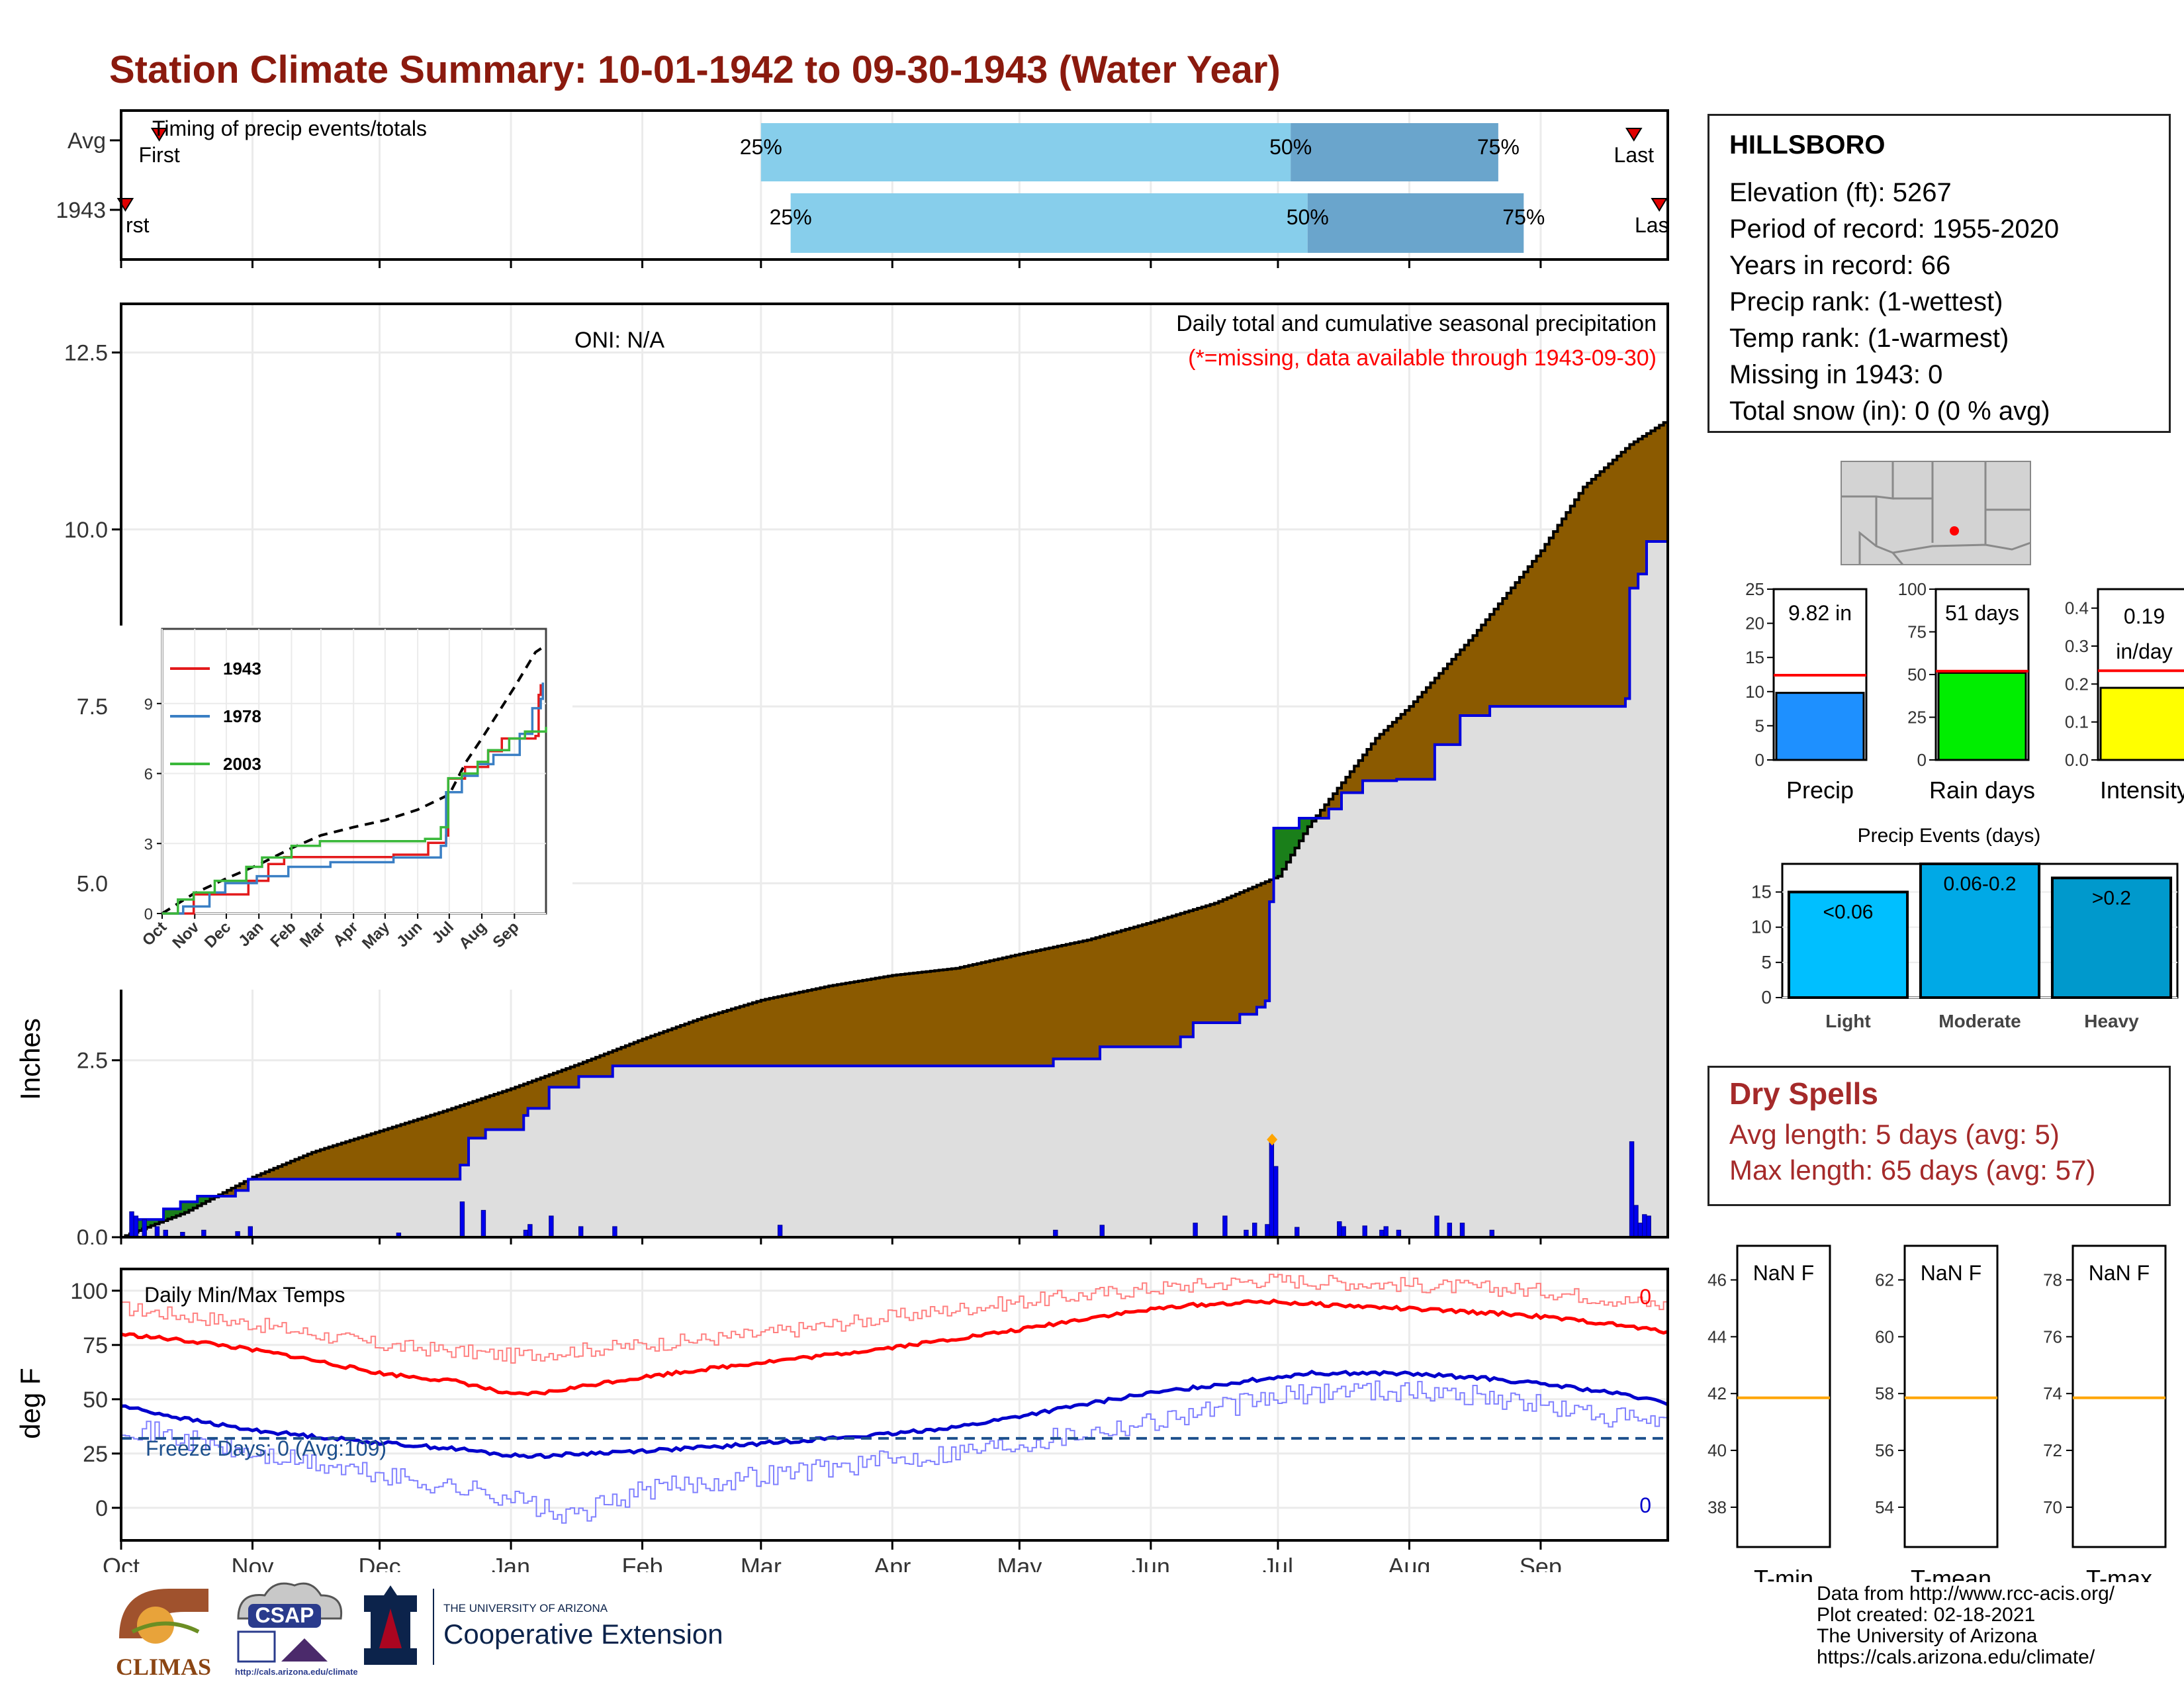 This screenshot has height=1688, width=2184. Describe the element at coordinates (1541, 1562) in the screenshot. I see `month-label: Sep` at that location.